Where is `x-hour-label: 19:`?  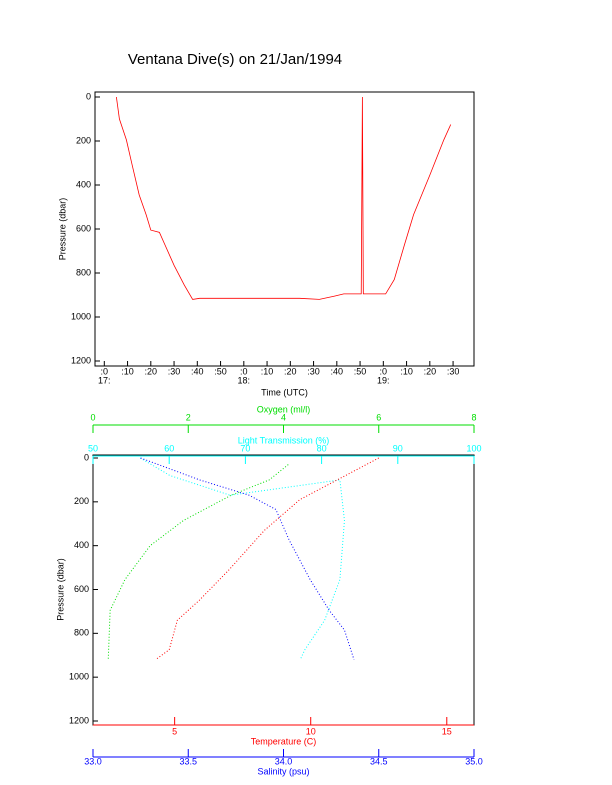 x-hour-label: 19: is located at coordinates (383, 380).